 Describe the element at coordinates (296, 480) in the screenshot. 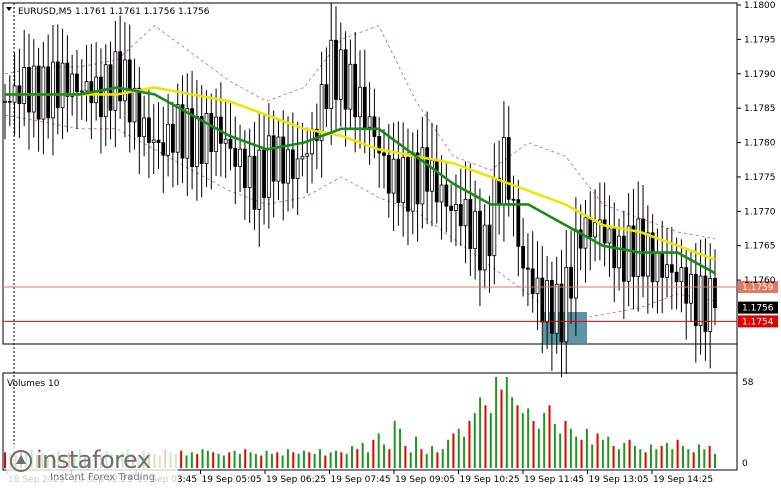

I see `time-tick-label: 19 Sep 06:25` at that location.